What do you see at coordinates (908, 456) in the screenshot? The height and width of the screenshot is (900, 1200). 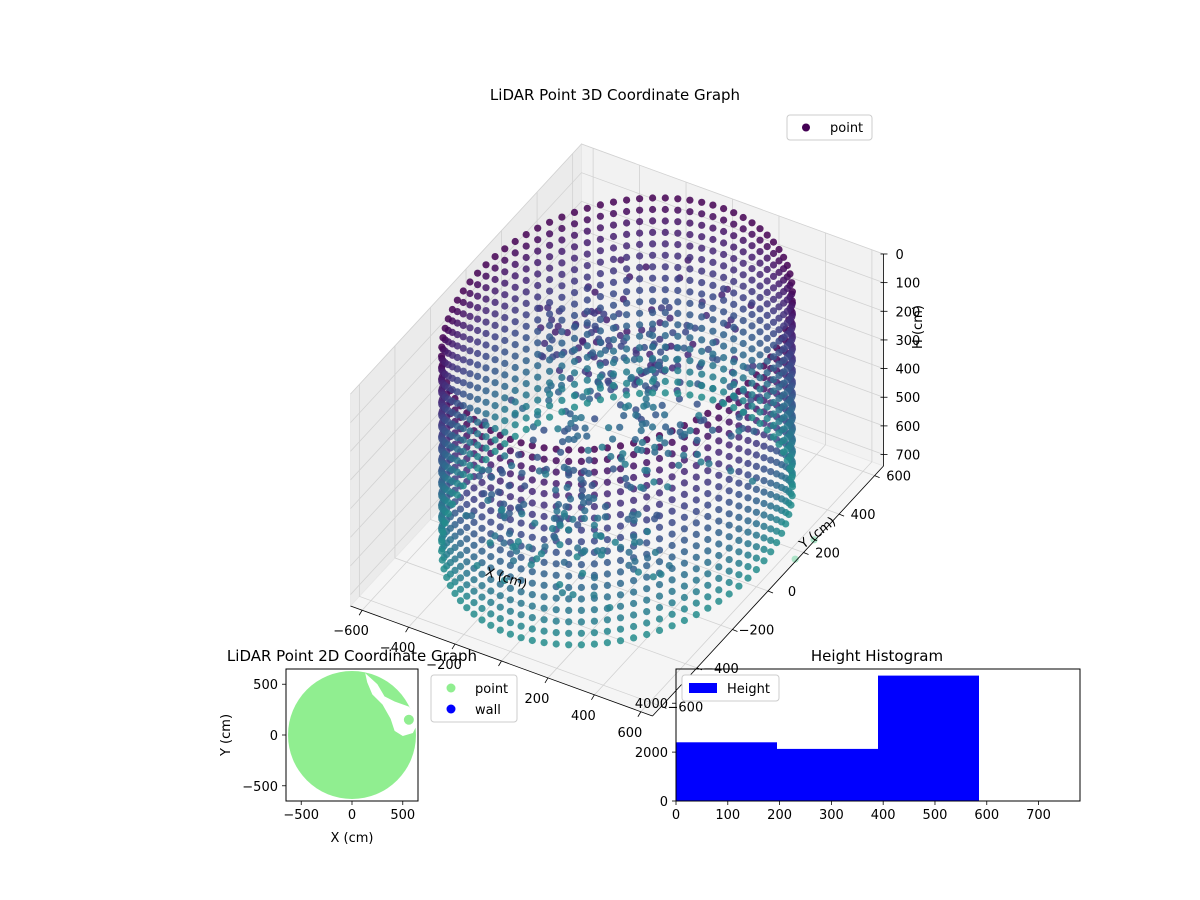 I see `z-tick-label-3d: 700` at bounding box center [908, 456].